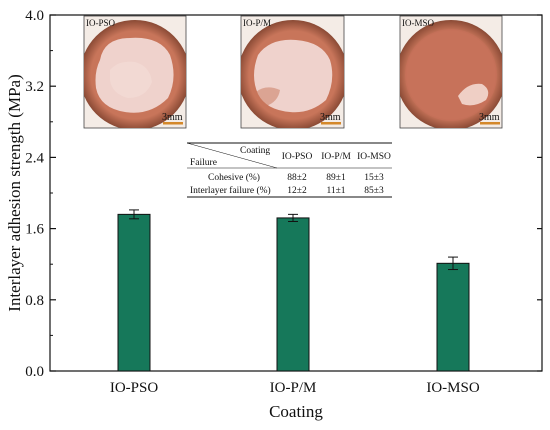 Image resolution: width=550 pixels, height=430 pixels. Describe the element at coordinates (330, 117) in the screenshot. I see `inset-scale-io-p-m: 3mm` at that location.